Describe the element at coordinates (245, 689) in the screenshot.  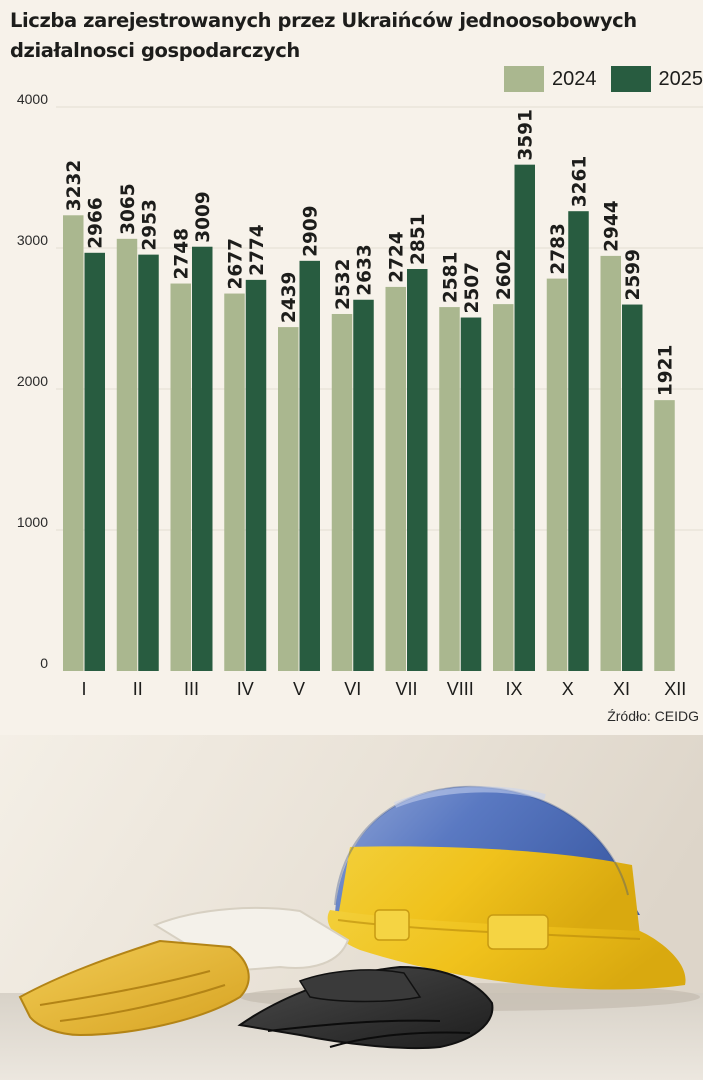
I see `x-tick-label: IV` at that location.